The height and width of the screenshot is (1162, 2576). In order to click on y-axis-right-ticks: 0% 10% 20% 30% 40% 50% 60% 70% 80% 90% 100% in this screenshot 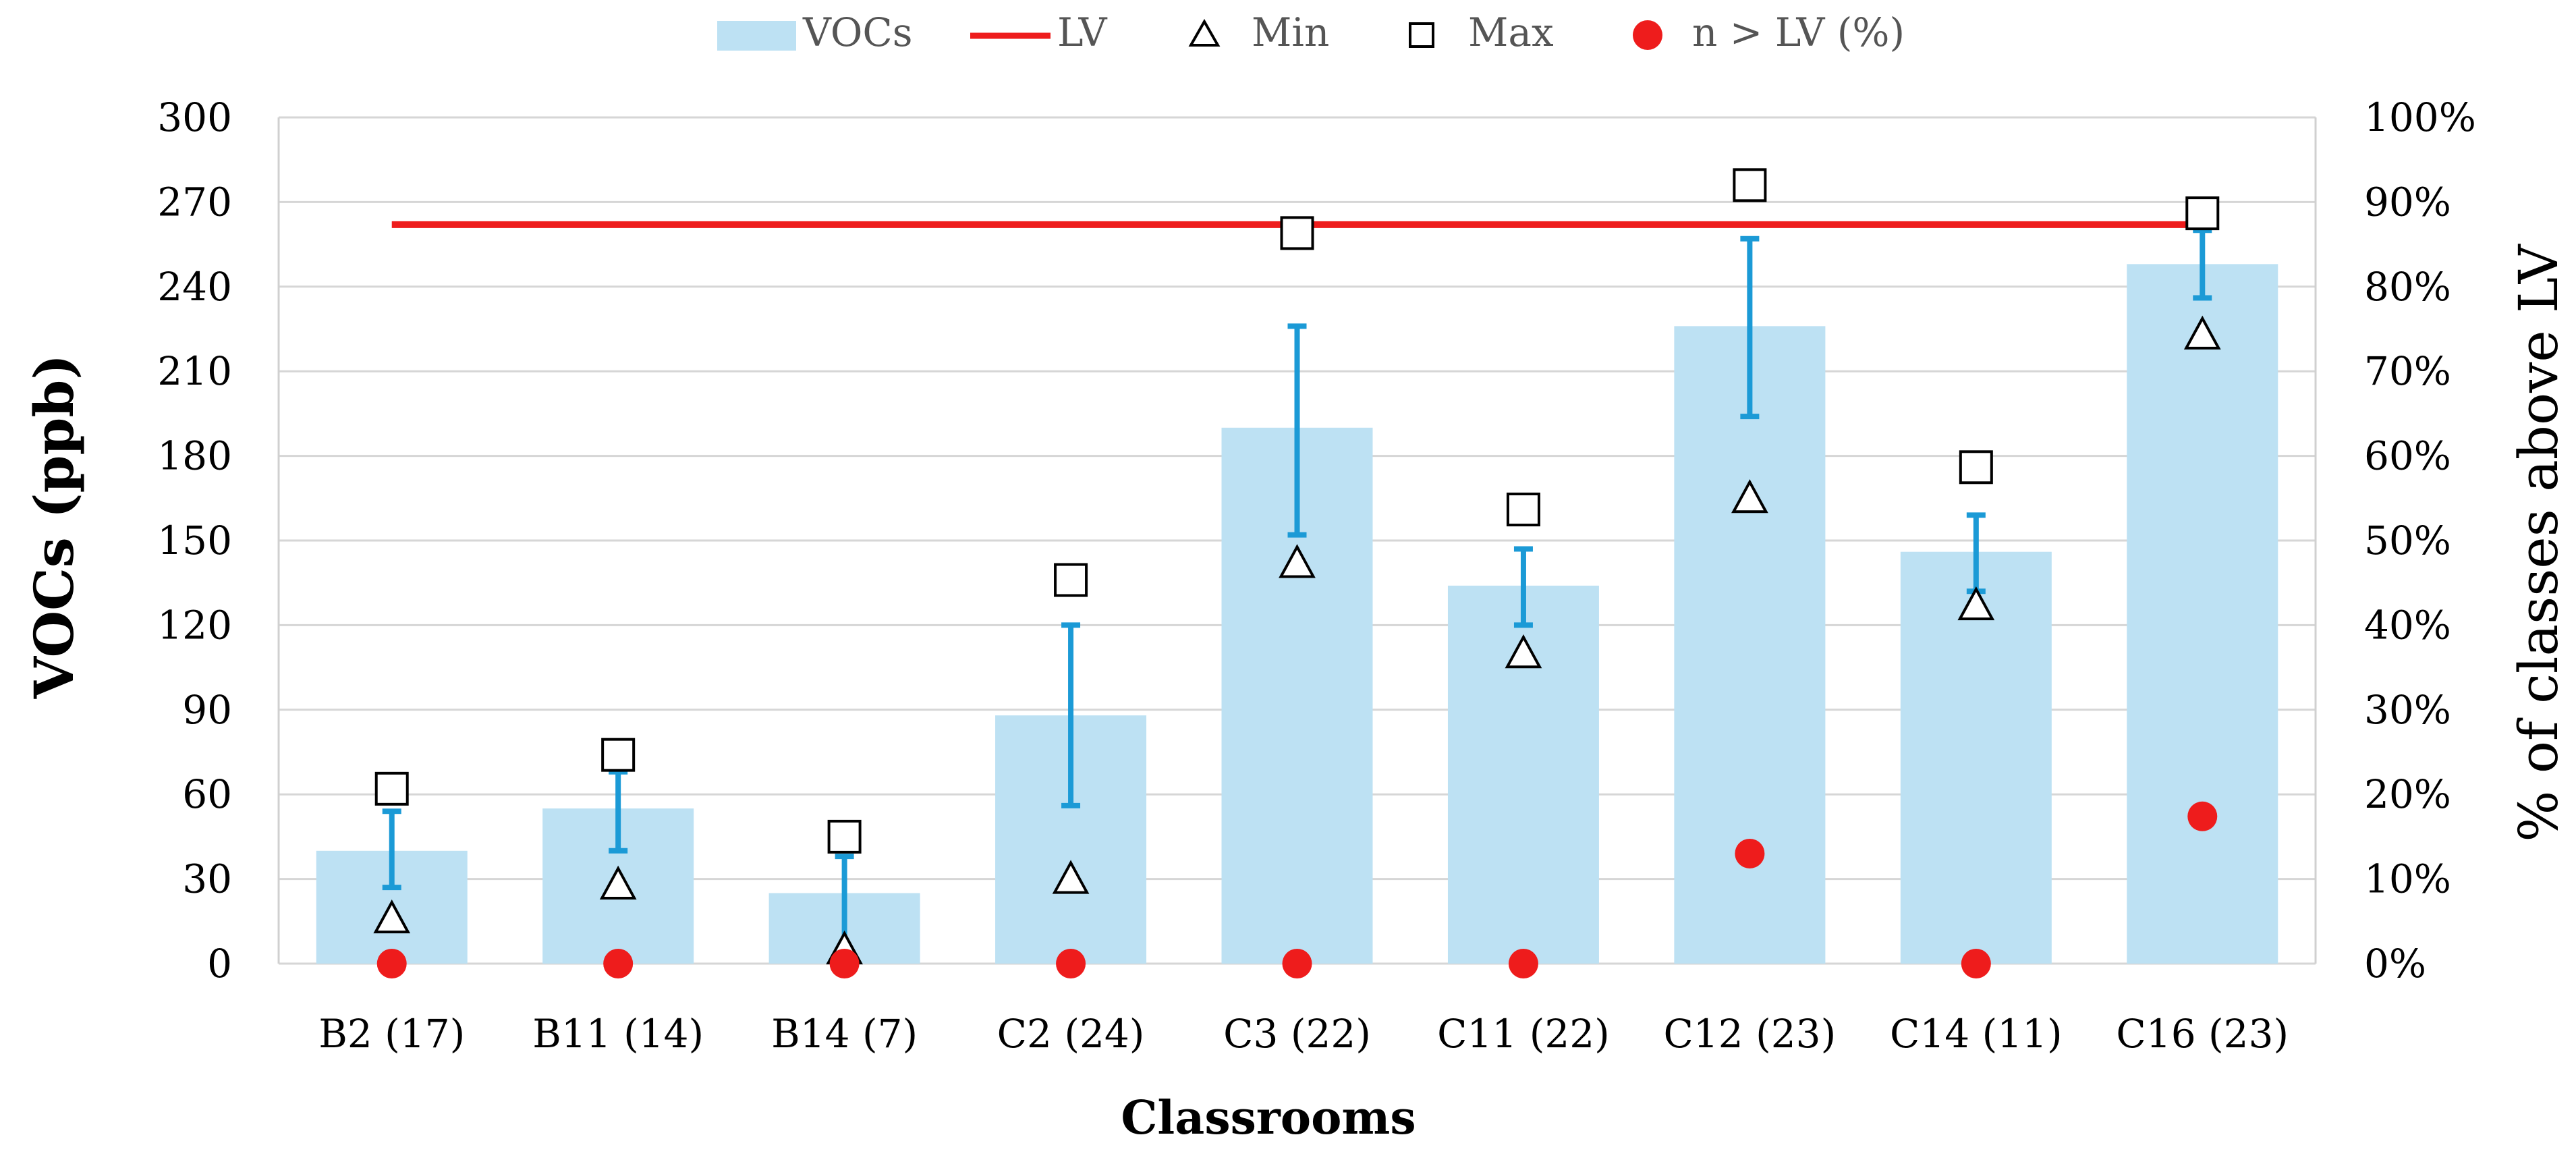, I will do `click(2420, 540)`.